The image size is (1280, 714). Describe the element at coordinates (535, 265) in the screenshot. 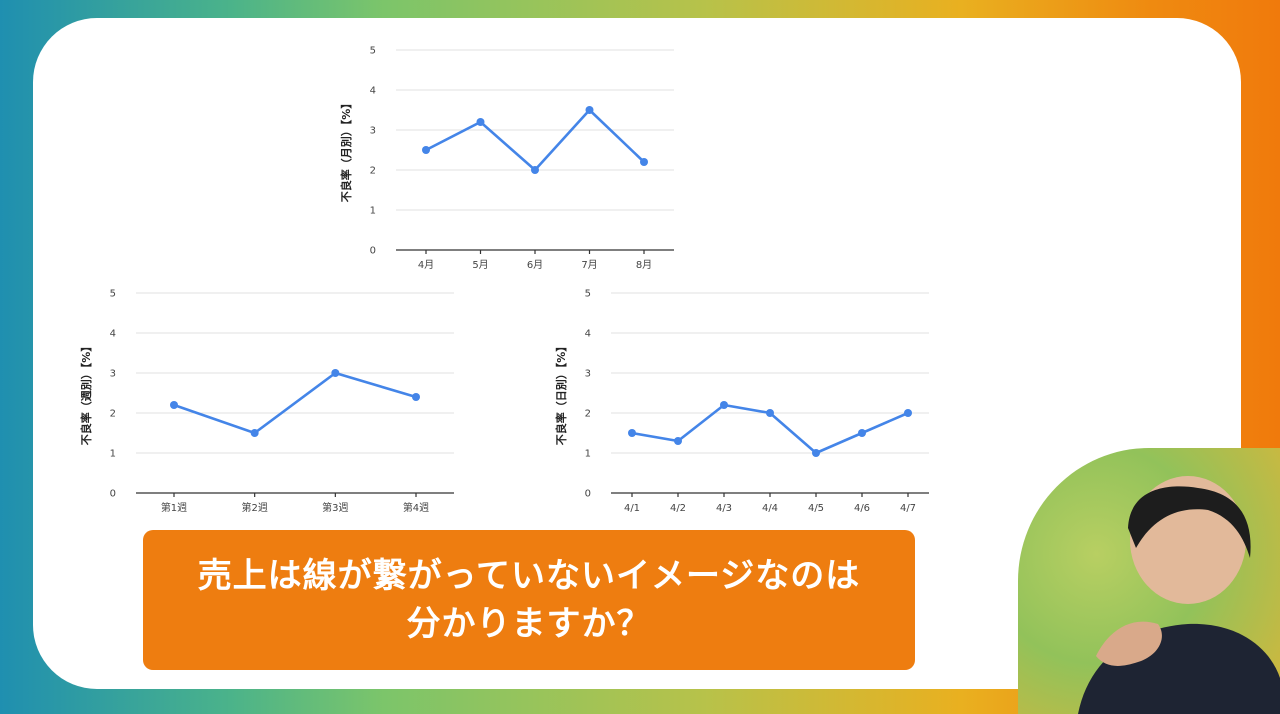

I see `x-tick-label: 6月` at that location.